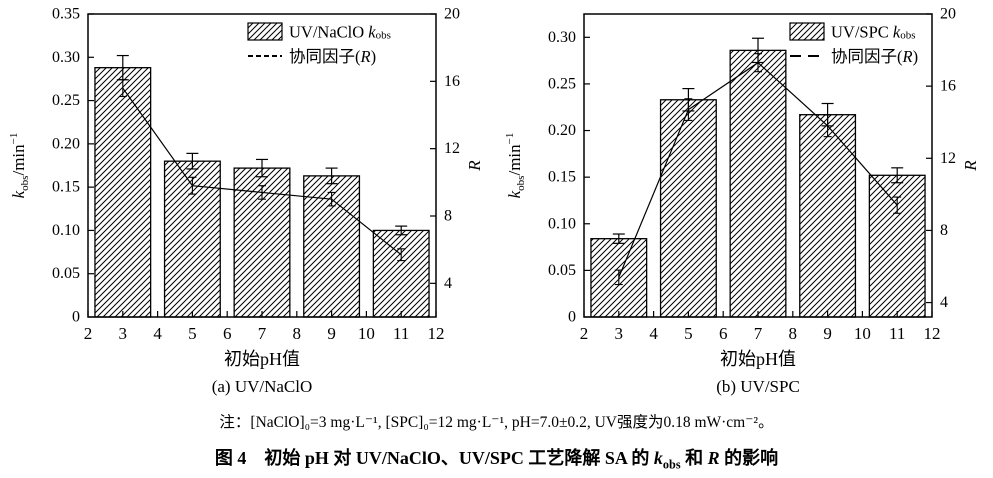 This screenshot has width=993, height=478. What do you see at coordinates (66, 14) in the screenshot?
I see `left-y-tick-label: 0.35` at bounding box center [66, 14].